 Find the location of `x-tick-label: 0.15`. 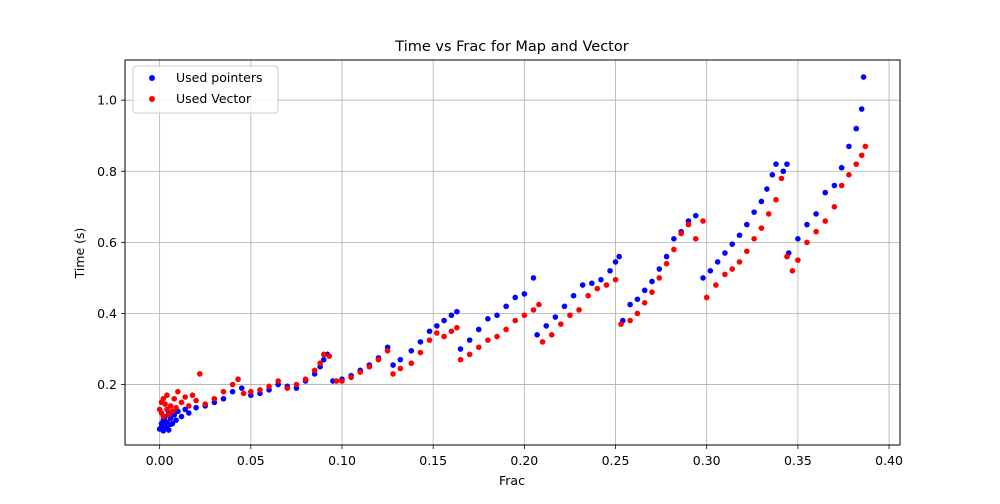

x-tick-label: 0.15 is located at coordinates (433, 460).